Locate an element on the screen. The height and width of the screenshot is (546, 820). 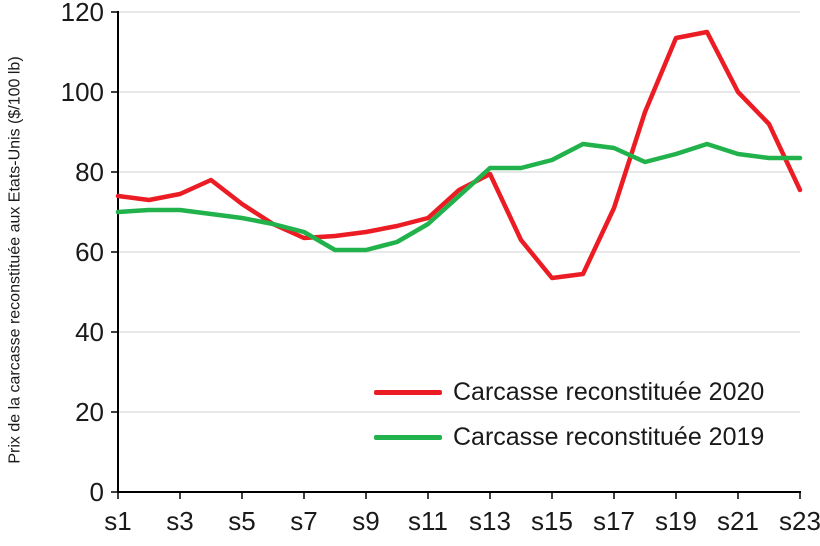
x-tick-label: s21 is located at coordinates (738, 521).